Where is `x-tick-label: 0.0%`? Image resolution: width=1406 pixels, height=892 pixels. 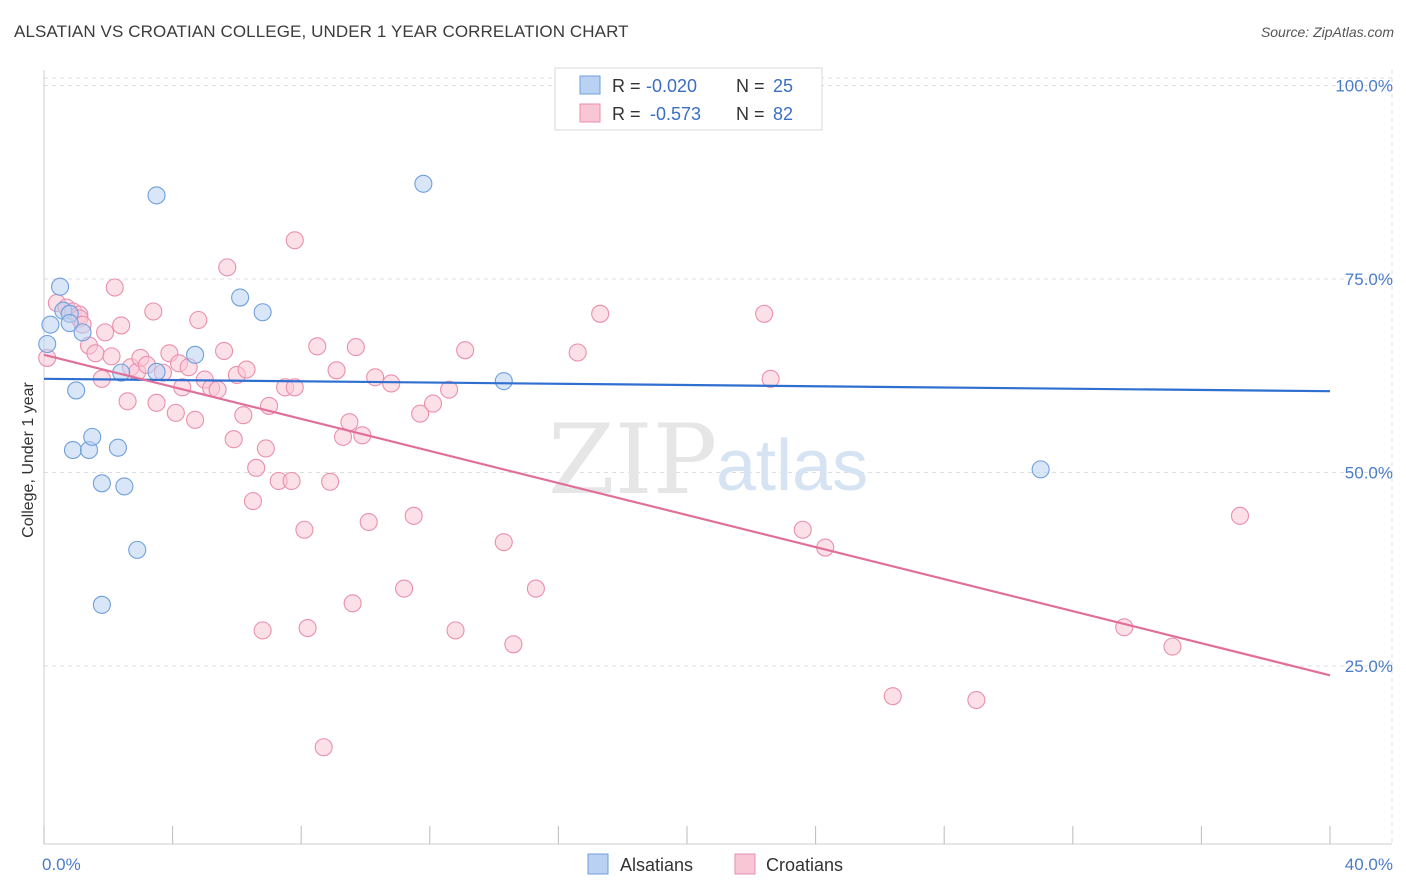 x-tick-label: 0.0% is located at coordinates (61, 864).